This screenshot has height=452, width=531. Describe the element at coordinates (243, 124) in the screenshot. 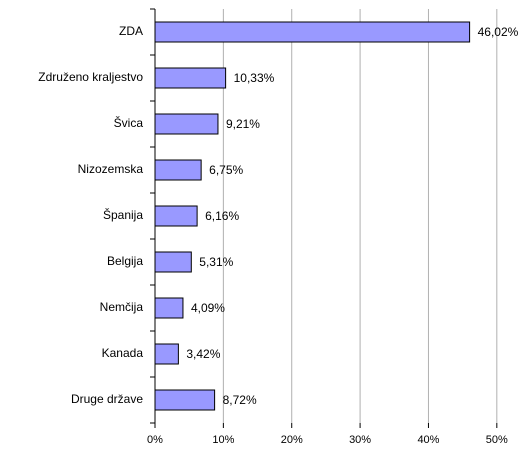

I see `value-label: 9,21%` at that location.